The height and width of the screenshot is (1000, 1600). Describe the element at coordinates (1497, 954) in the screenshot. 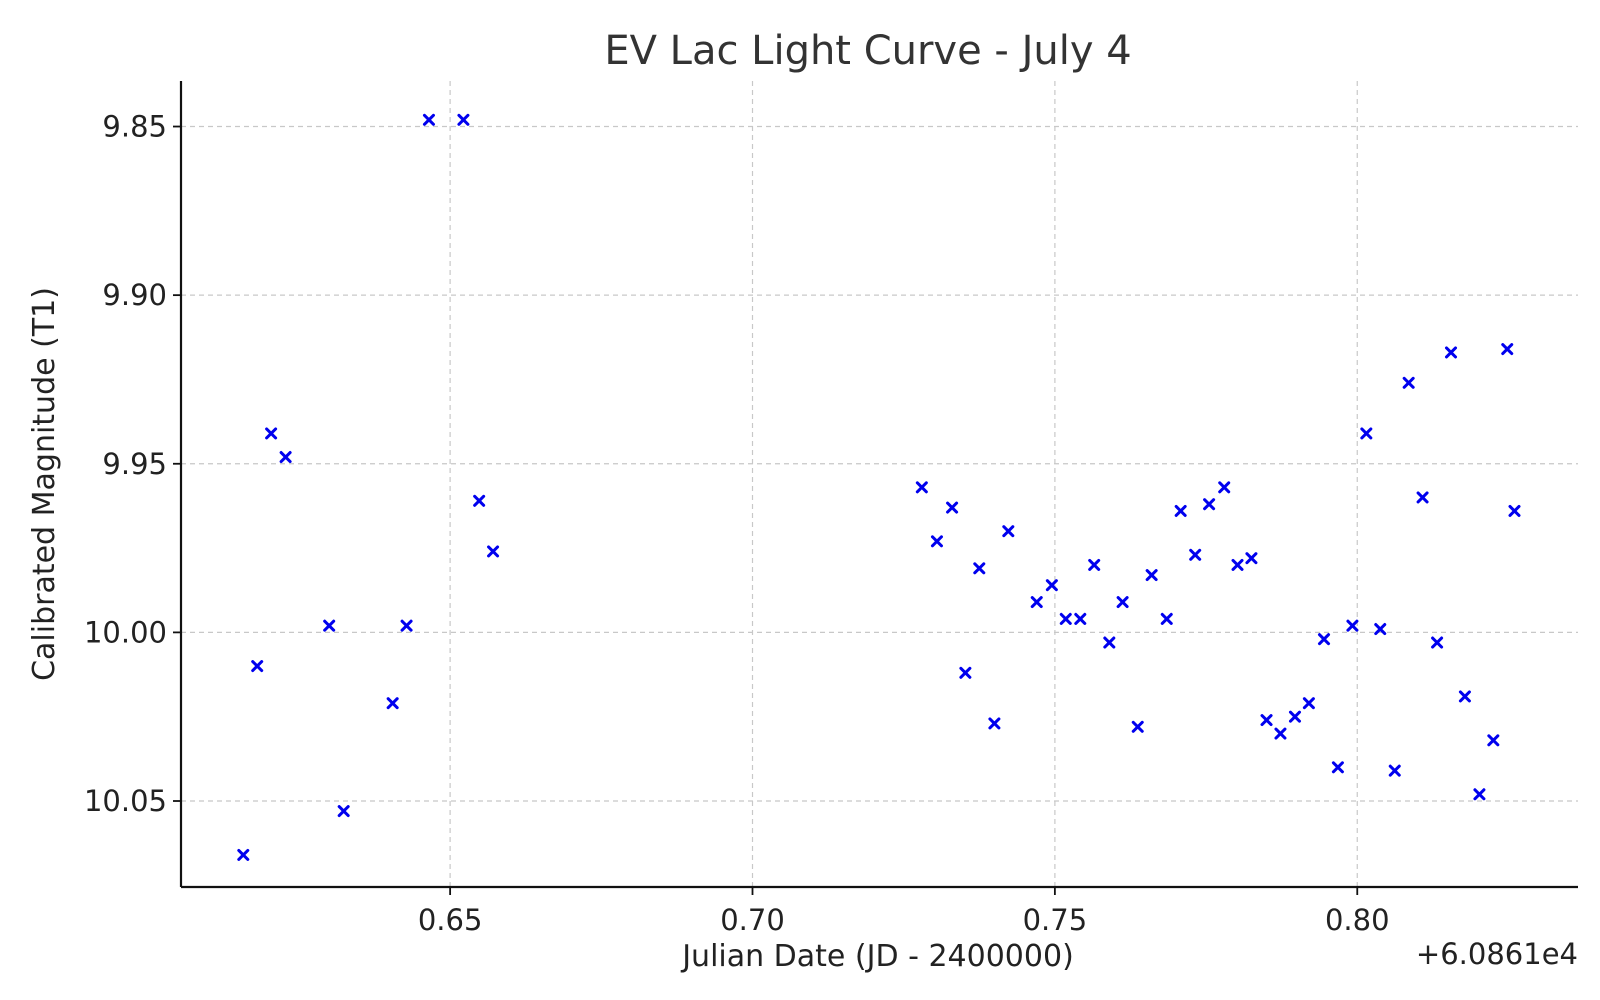

I see `x-axis-offset-label: +6.0861e4` at that location.